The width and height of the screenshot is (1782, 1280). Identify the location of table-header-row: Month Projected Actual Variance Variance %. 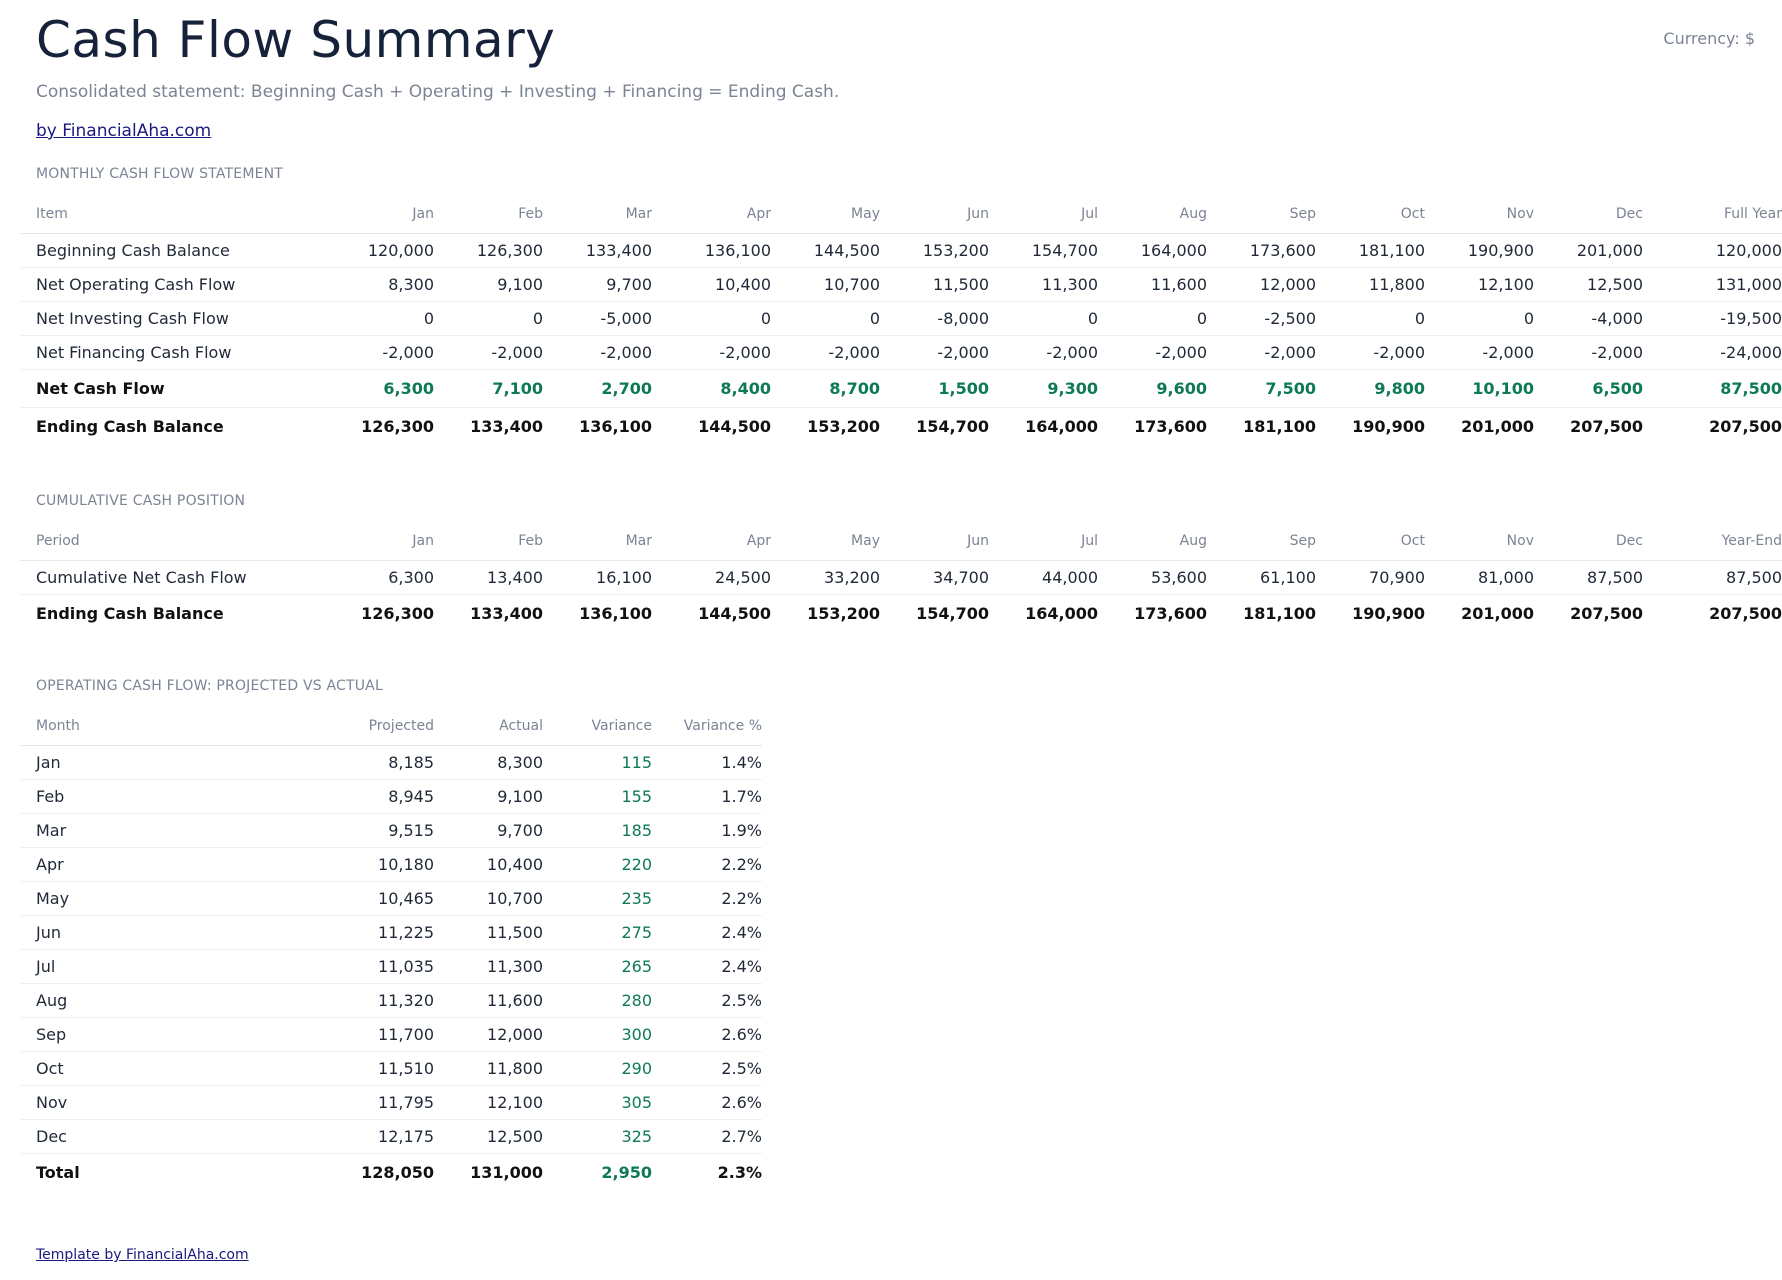
(391, 726).